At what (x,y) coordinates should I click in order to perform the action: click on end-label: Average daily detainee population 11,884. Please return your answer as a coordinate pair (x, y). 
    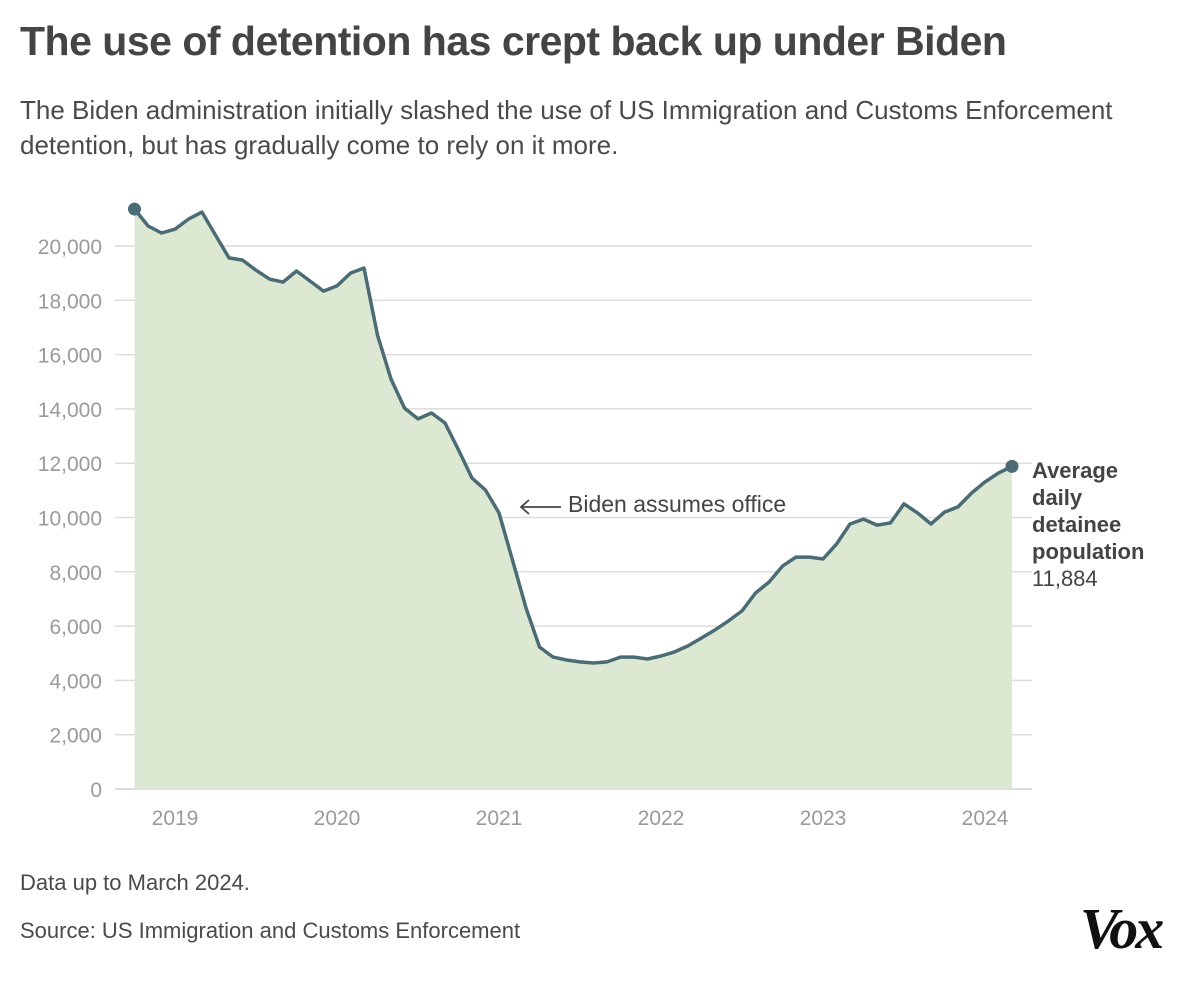
    Looking at the image, I should click on (1088, 524).